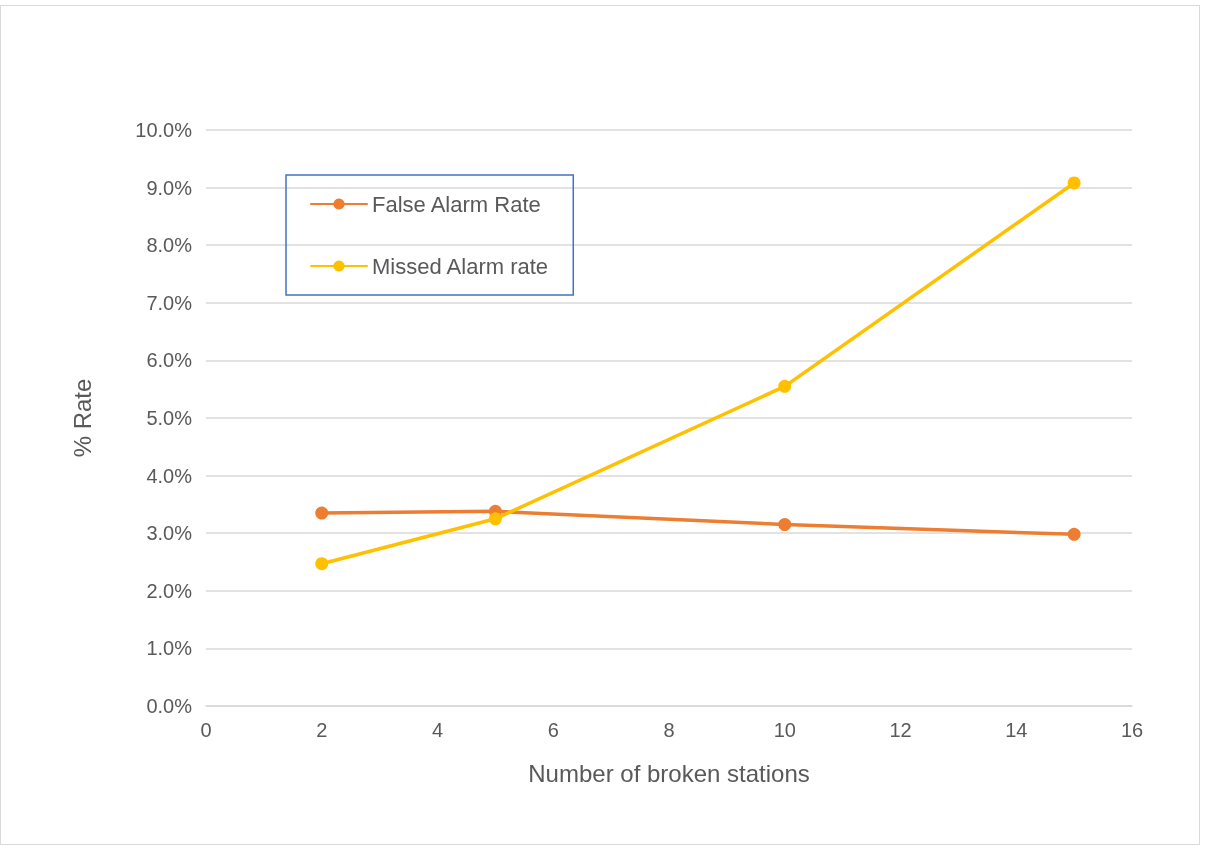 The height and width of the screenshot is (849, 1210). What do you see at coordinates (169, 590) in the screenshot?
I see `y-tick-label: 2.0%` at bounding box center [169, 590].